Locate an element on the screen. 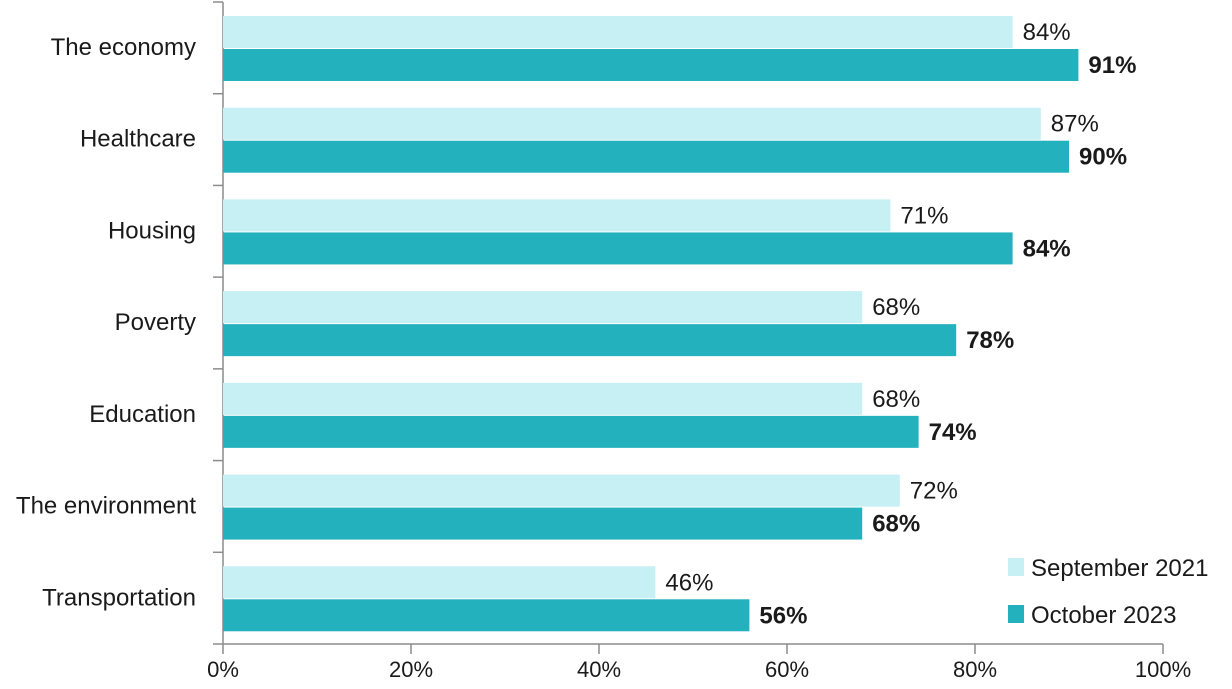 This screenshot has width=1232, height=689. bar-the-environment-september-2021 is located at coordinates (561, 490).